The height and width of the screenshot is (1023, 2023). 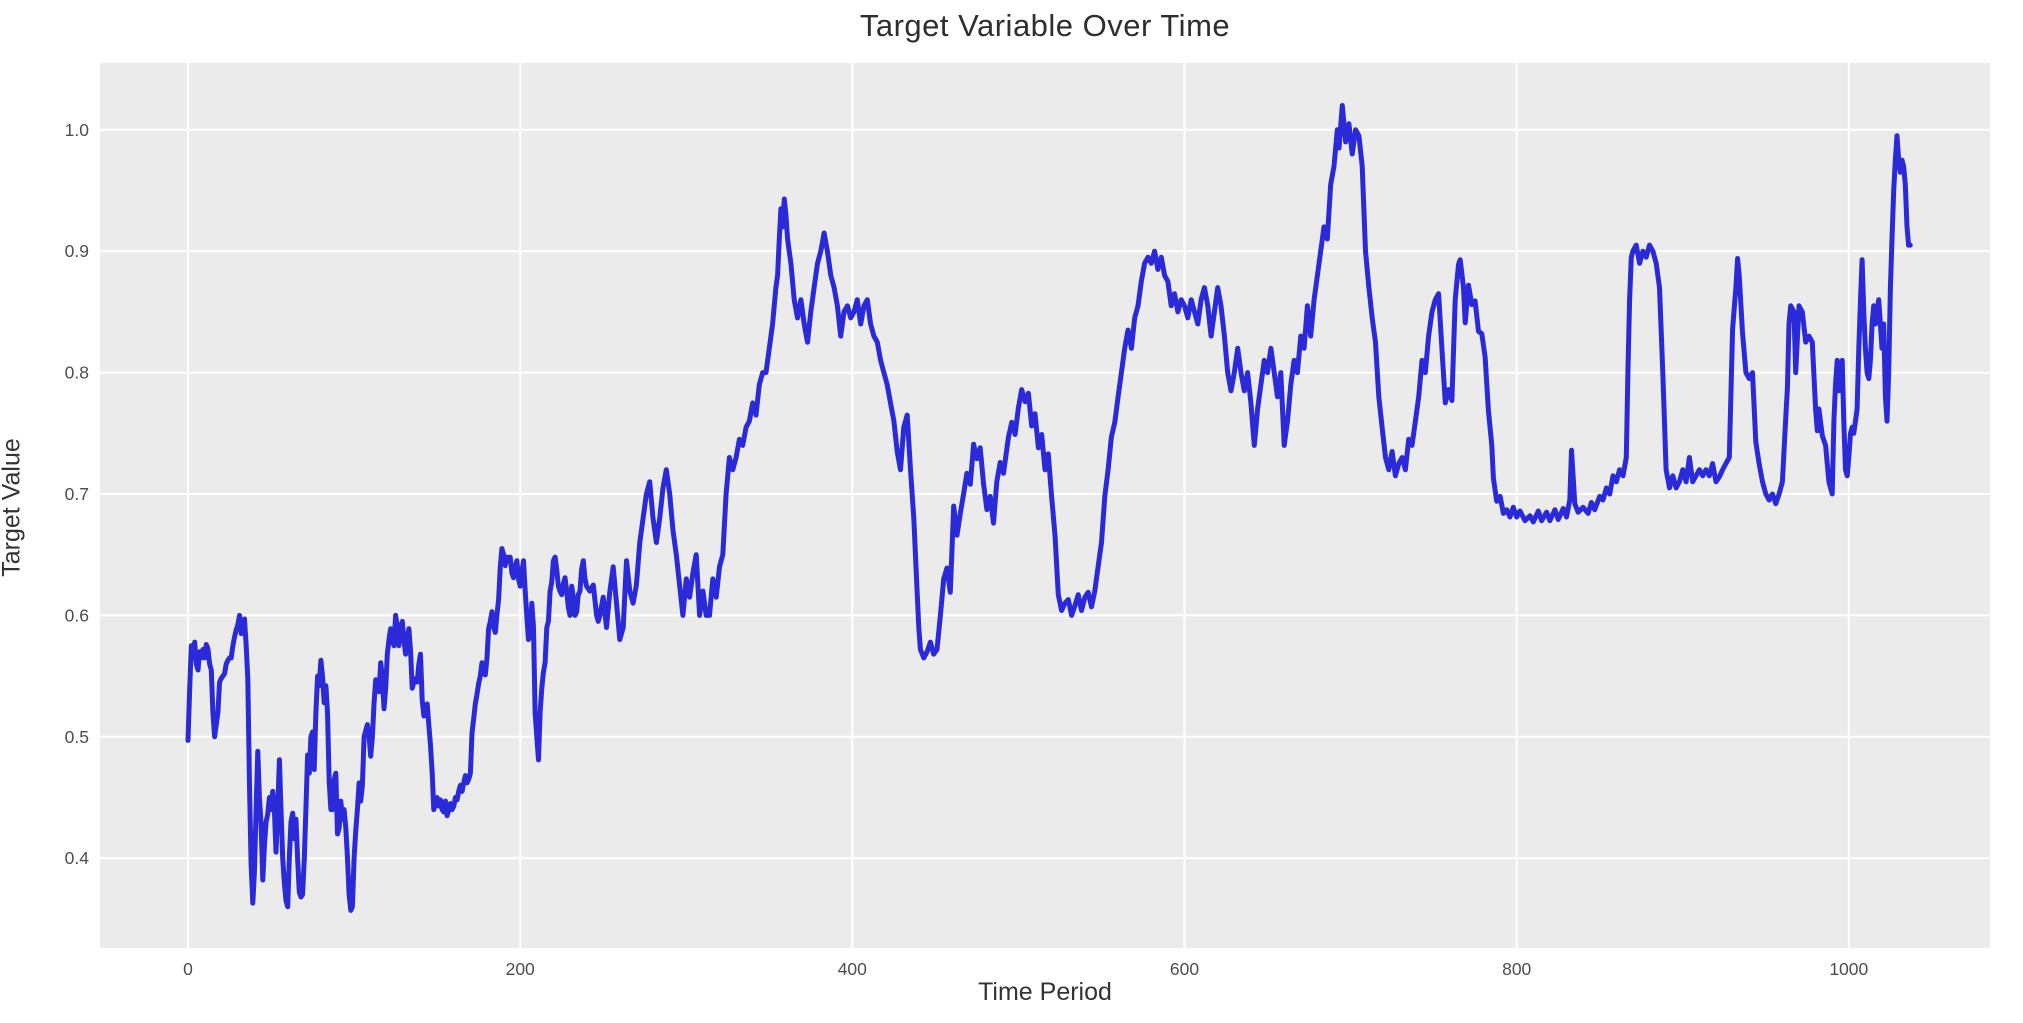 I want to click on y-tick-label: 0.4, so click(x=77, y=858).